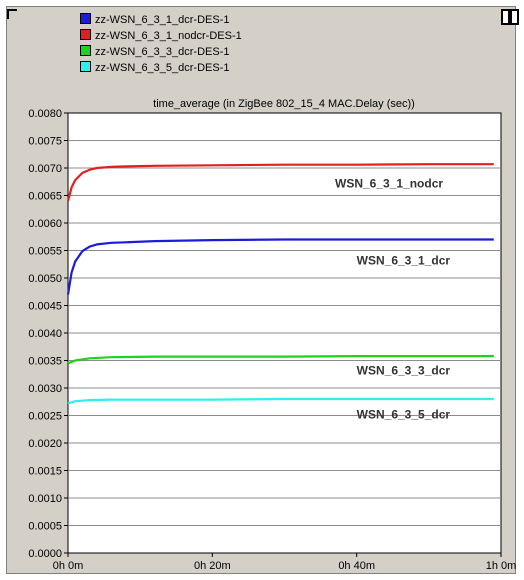 The height and width of the screenshot is (580, 524). I want to click on y-tick-label: 0.0005, so click(45, 527).